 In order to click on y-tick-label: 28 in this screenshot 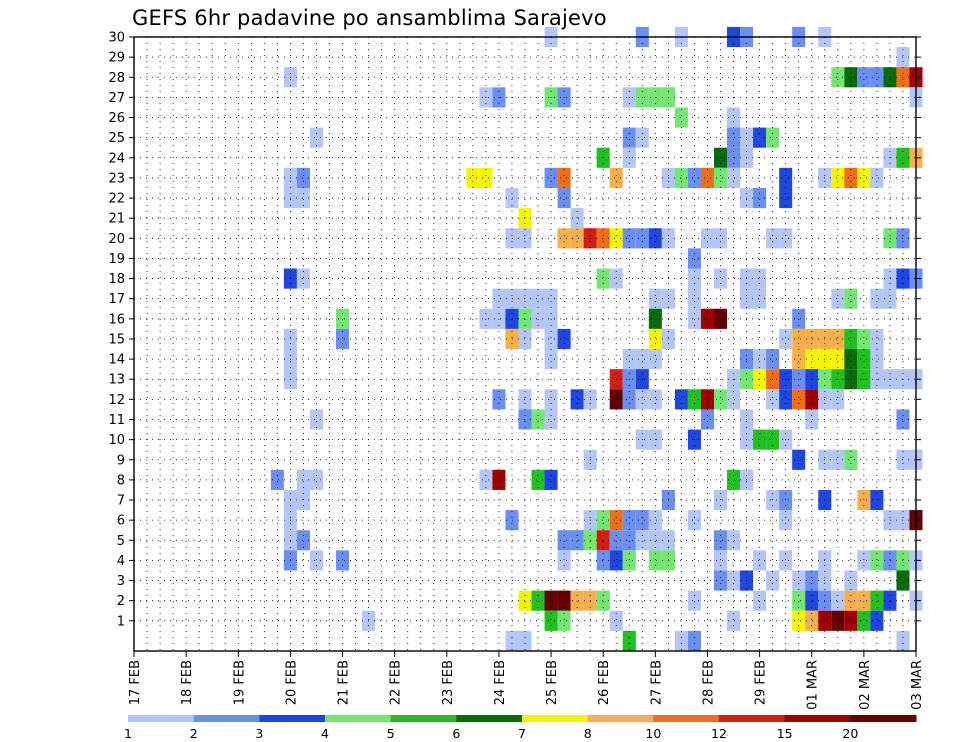, I will do `click(116, 78)`.